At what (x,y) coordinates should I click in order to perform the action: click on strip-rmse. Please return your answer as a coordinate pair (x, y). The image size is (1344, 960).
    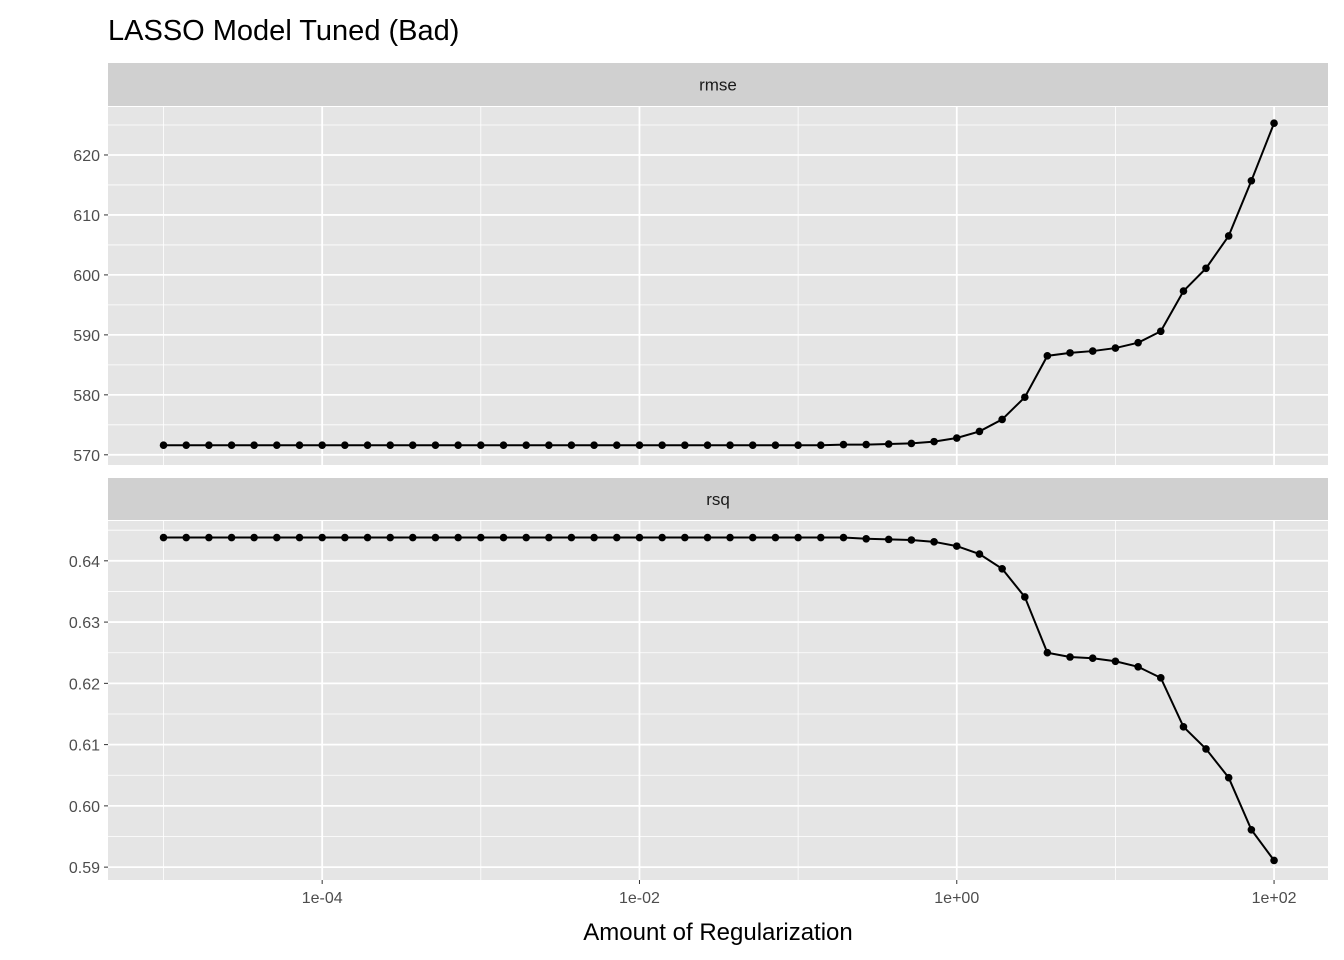
    Looking at the image, I should click on (718, 84).